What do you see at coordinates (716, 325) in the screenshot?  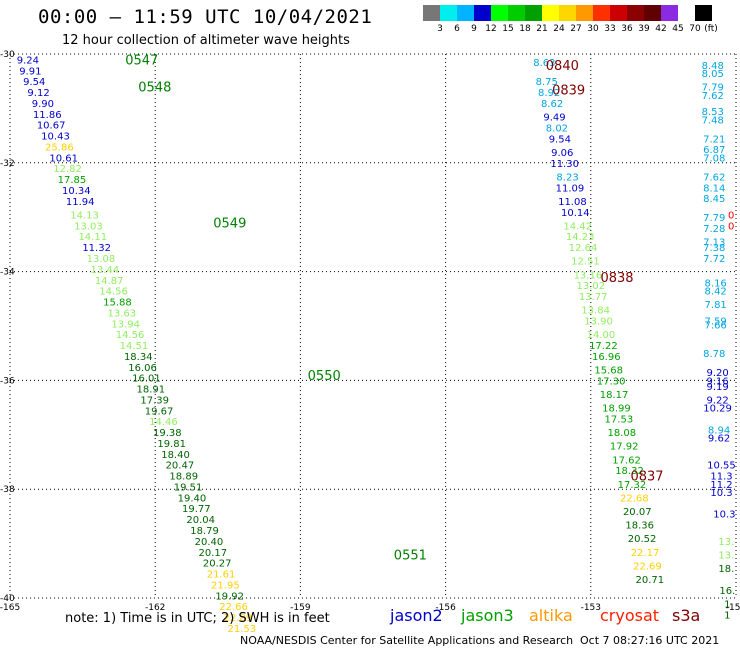 I see `wave-height-value: 7.66` at bounding box center [716, 325].